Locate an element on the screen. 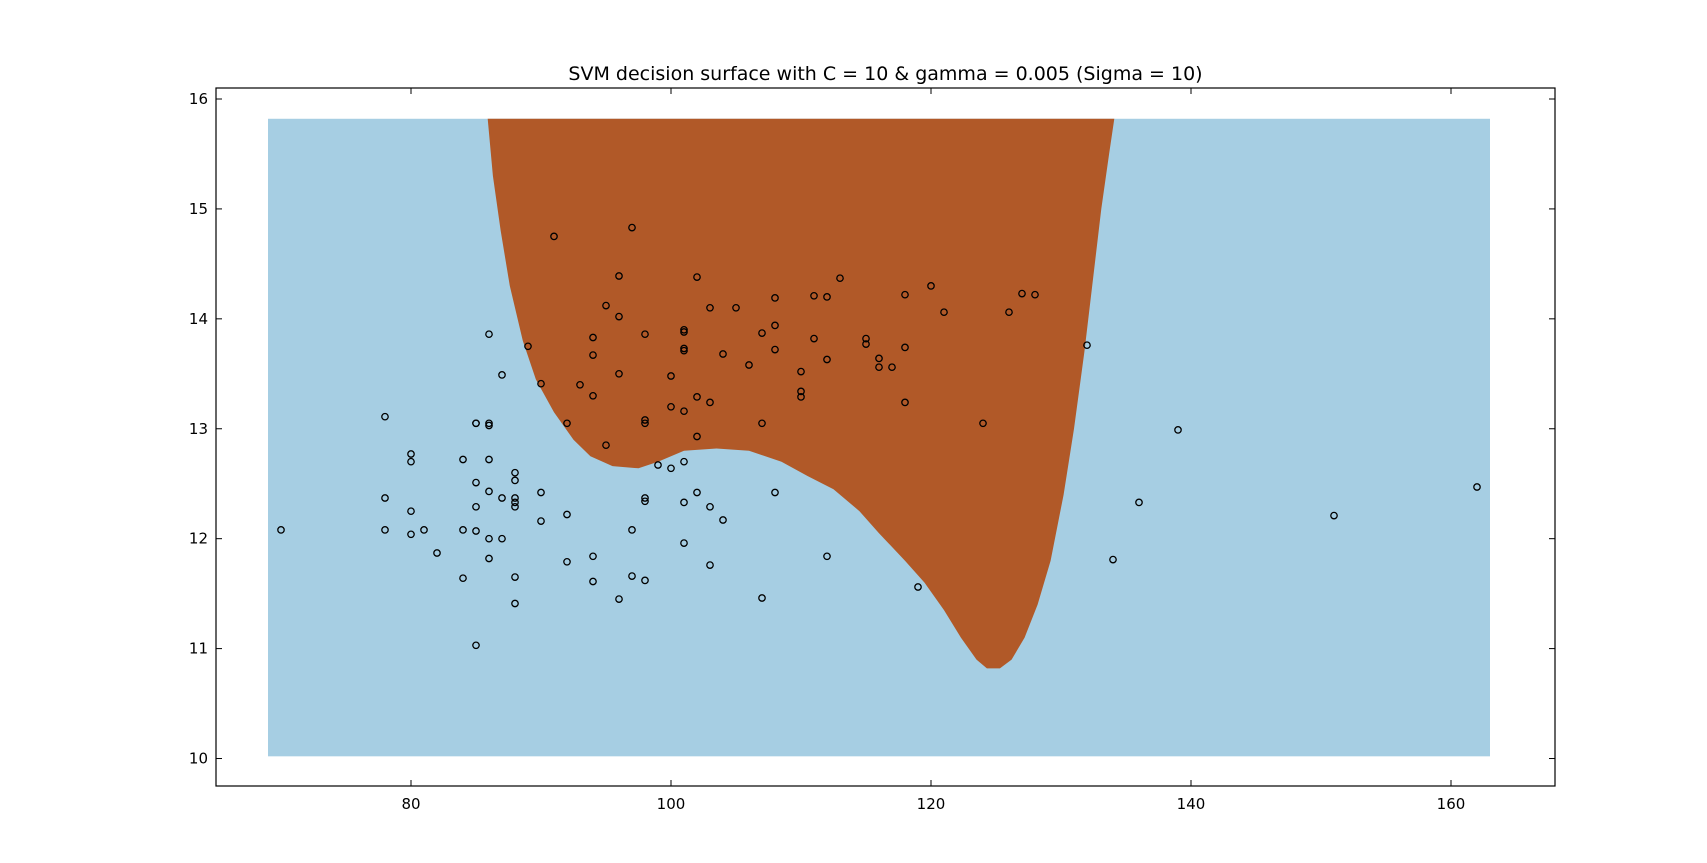 The image size is (1707, 863). y-tick-label: 13 is located at coordinates (198, 429).